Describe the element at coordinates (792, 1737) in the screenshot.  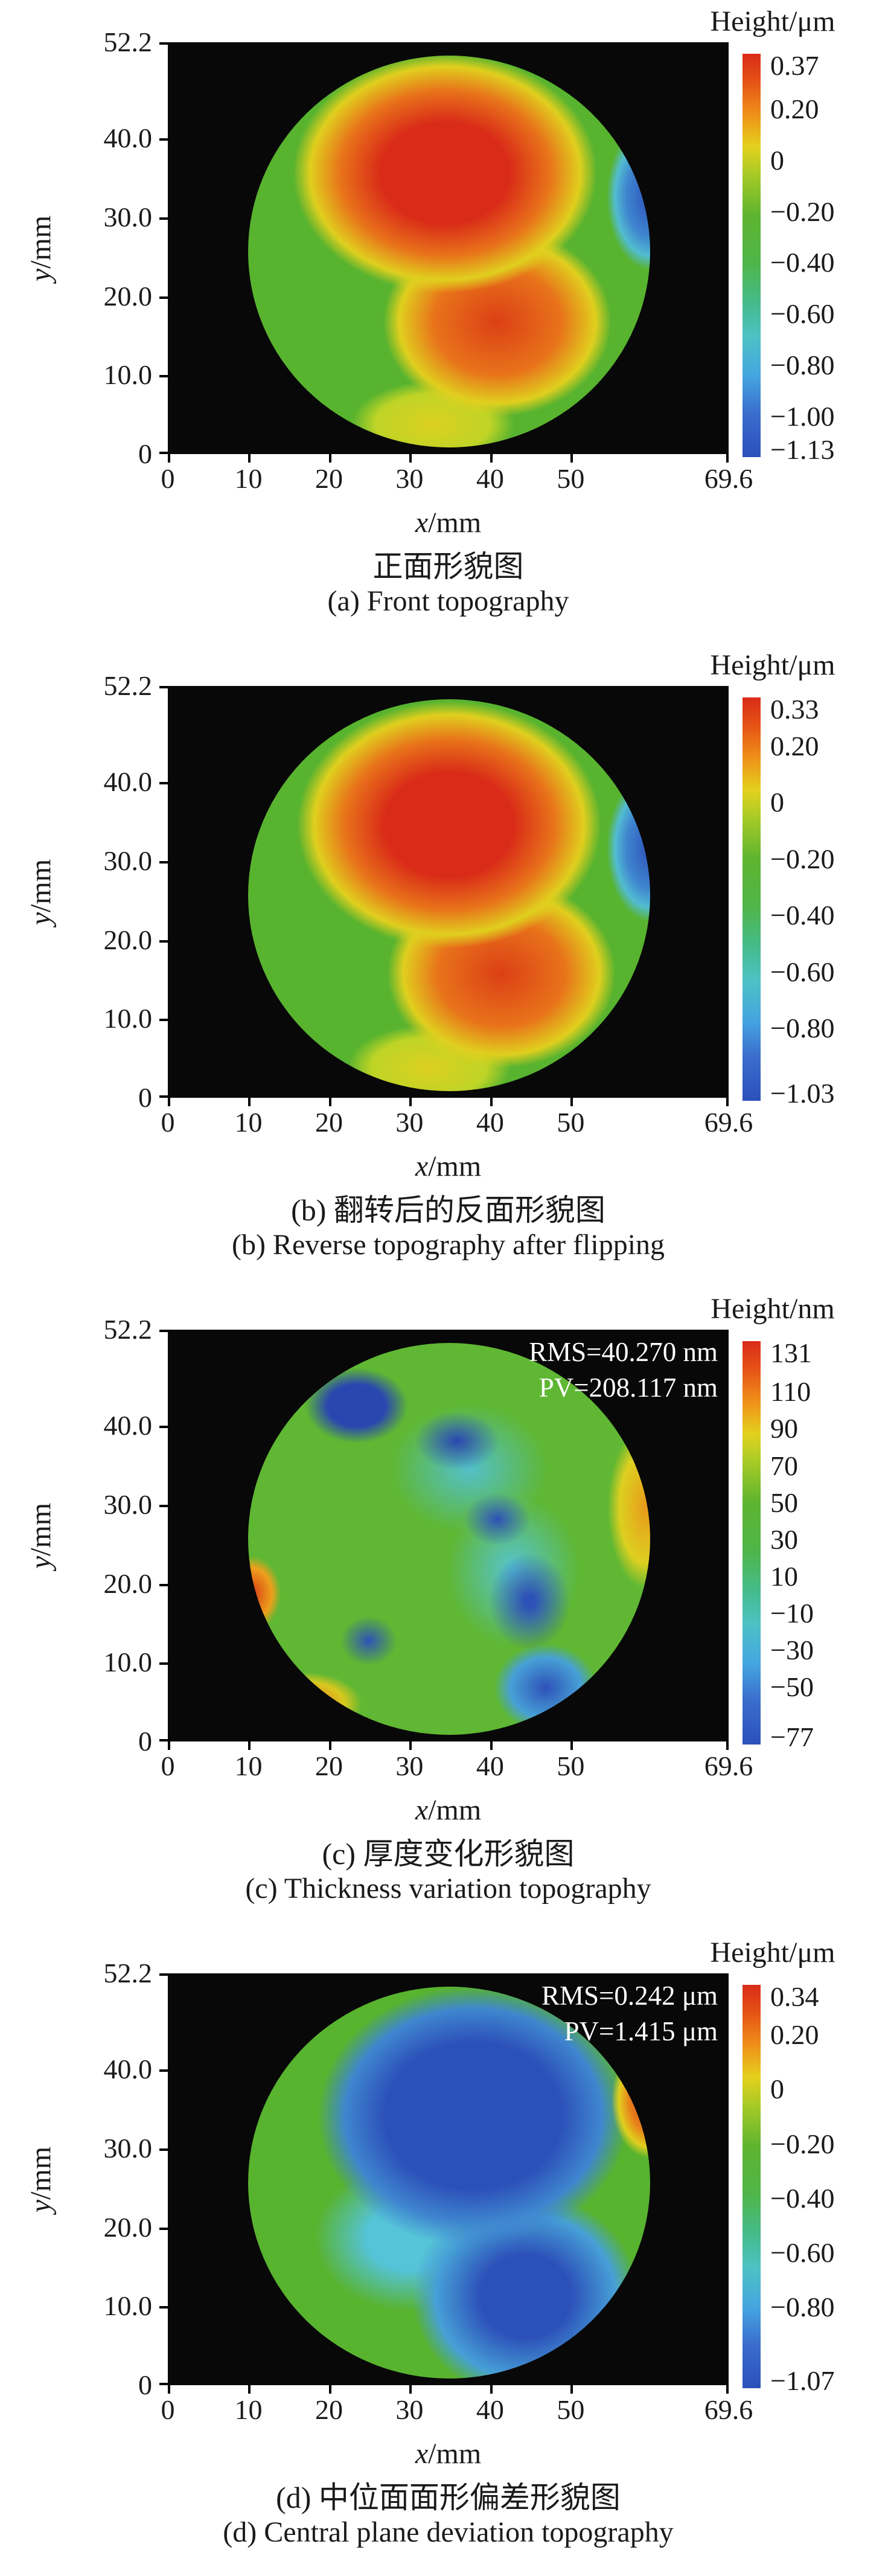
I see `colorbar-tick-label: −77` at that location.